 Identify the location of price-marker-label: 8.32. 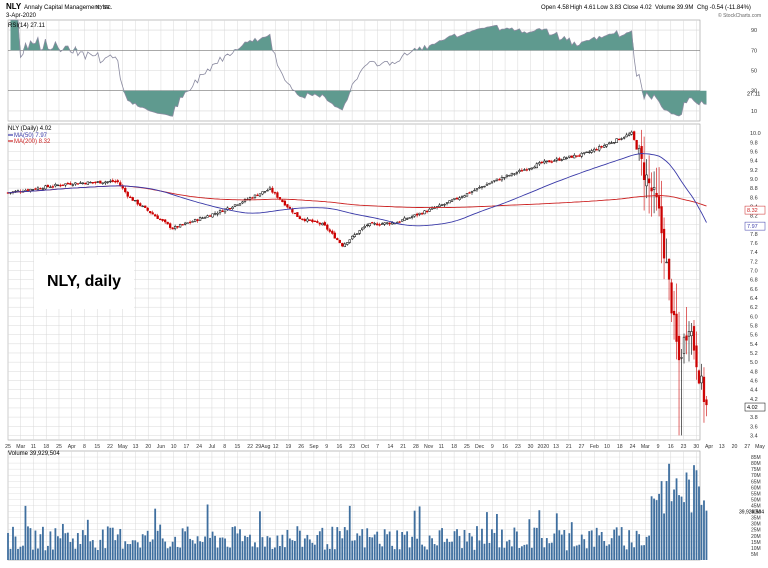
(752, 211).